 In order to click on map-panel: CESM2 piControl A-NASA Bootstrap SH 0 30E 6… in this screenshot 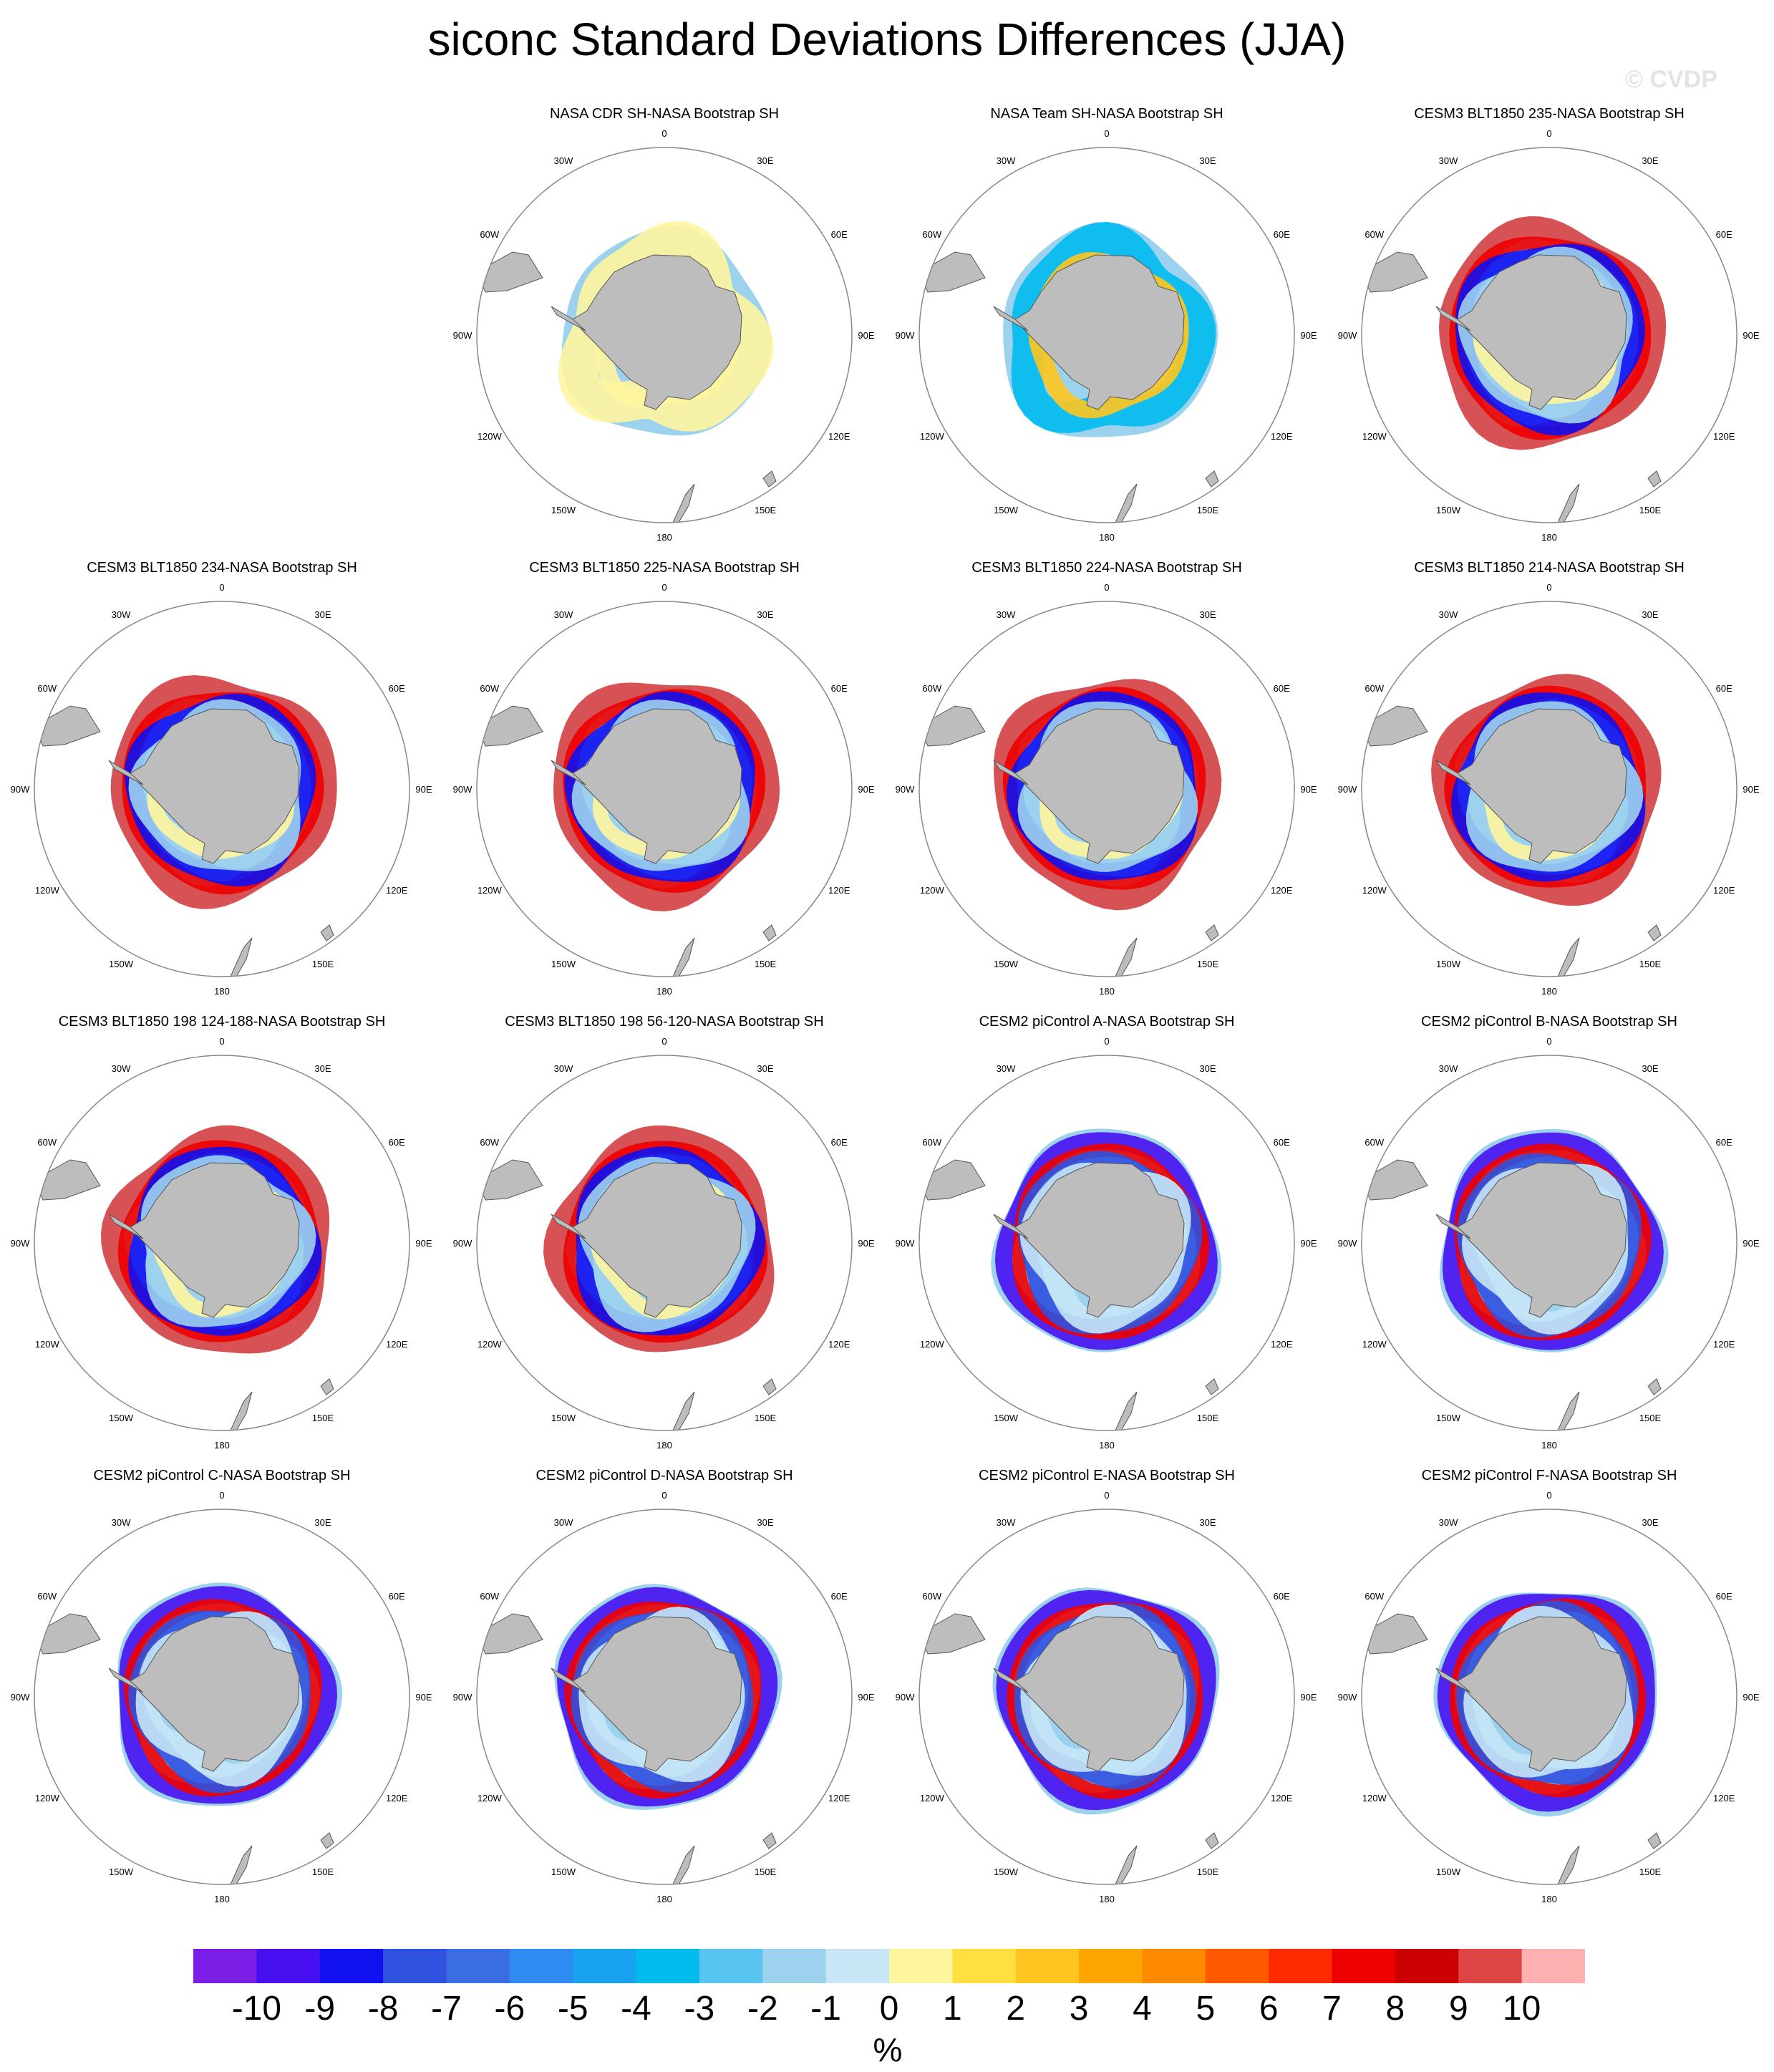, I will do `click(1107, 1241)`.